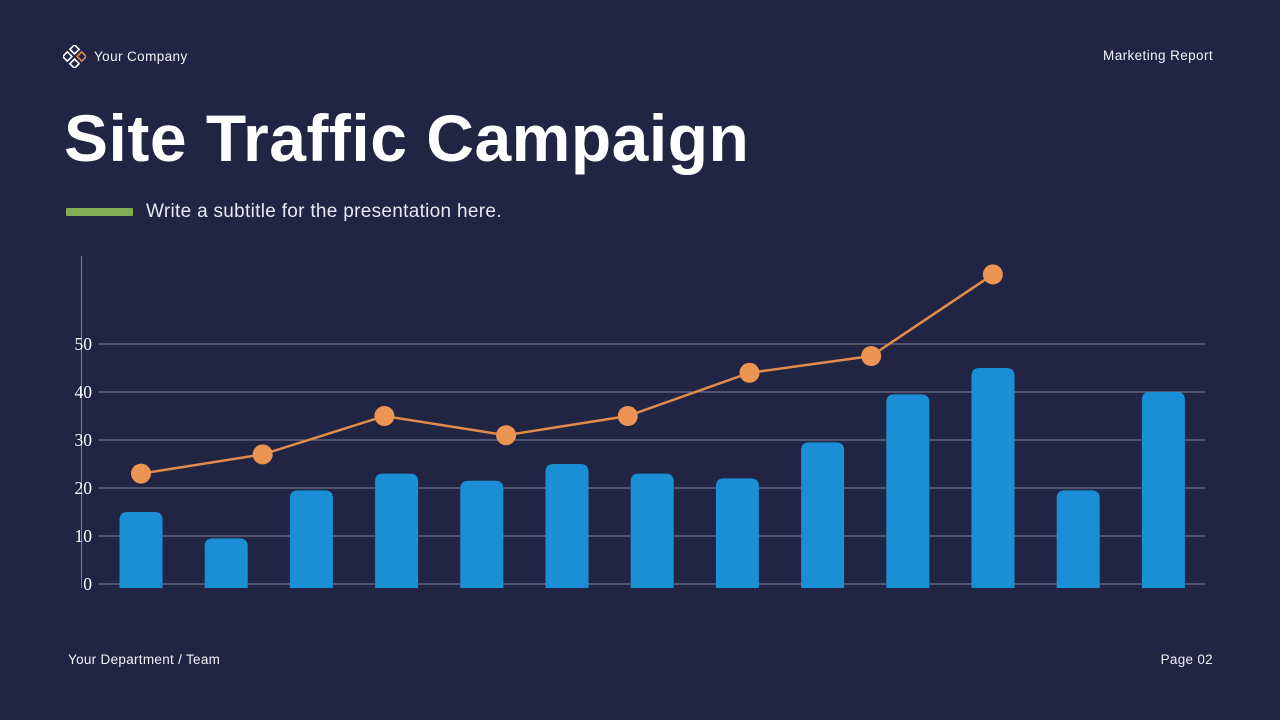 Image resolution: width=1280 pixels, height=720 pixels. What do you see at coordinates (407, 138) in the screenshot?
I see `page-title: Site Traffic Campaign` at bounding box center [407, 138].